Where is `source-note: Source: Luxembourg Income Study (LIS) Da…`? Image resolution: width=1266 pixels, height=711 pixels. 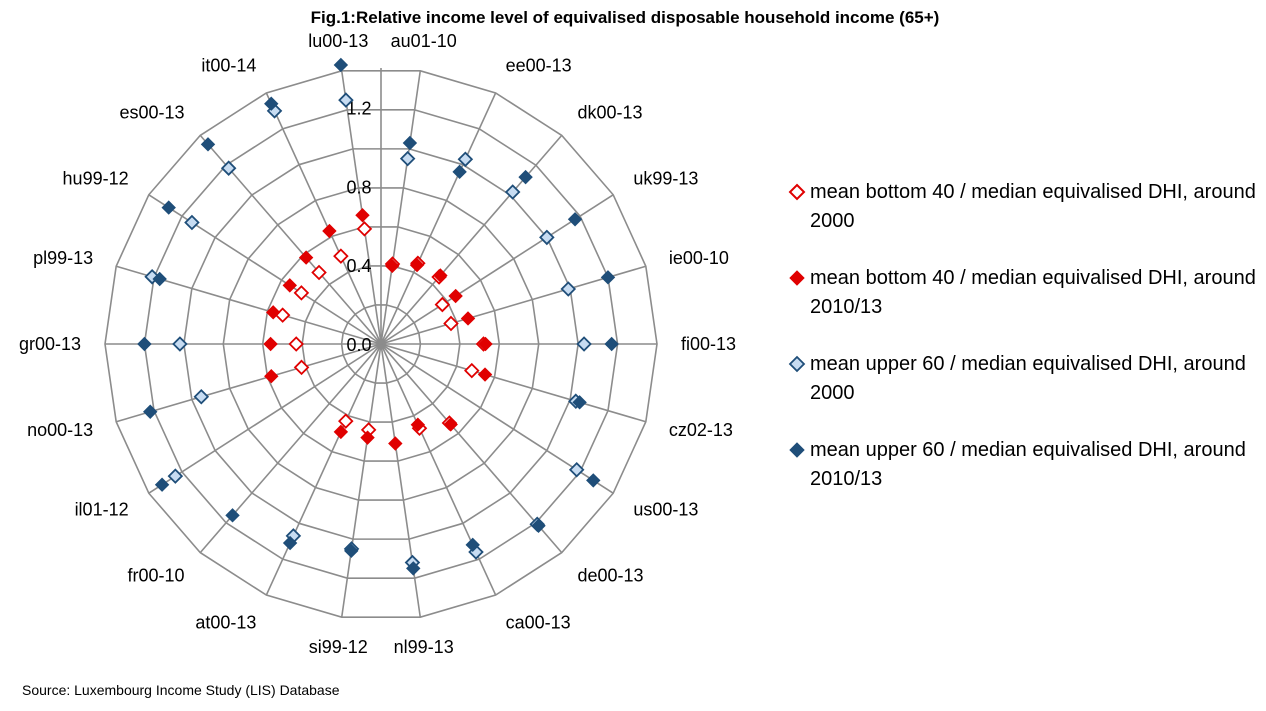 source-note: Source: Luxembourg Income Study (LIS) Da… is located at coordinates (181, 690).